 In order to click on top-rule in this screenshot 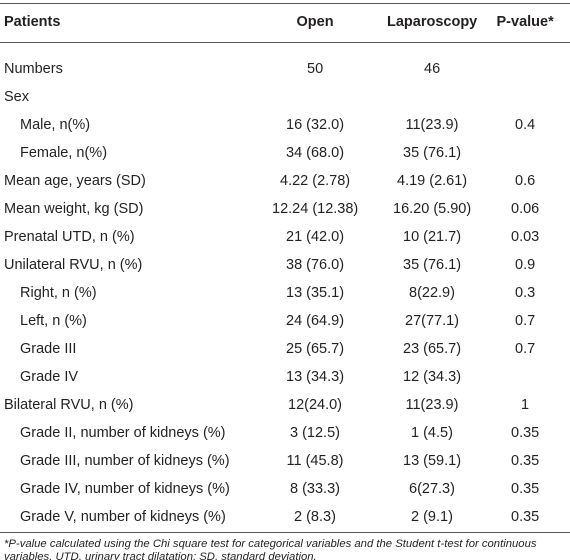, I will do `click(285, 3)`.